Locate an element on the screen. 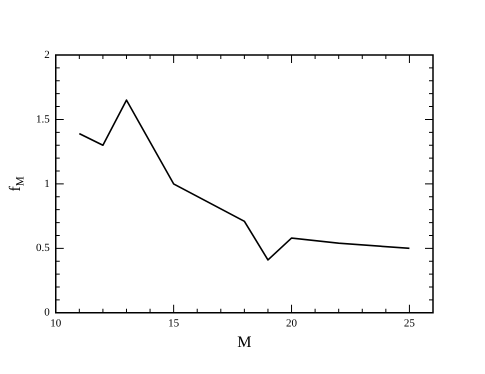 Image resolution: width=485 pixels, height=374 pixels. x-tick-label: 15 is located at coordinates (174, 323).